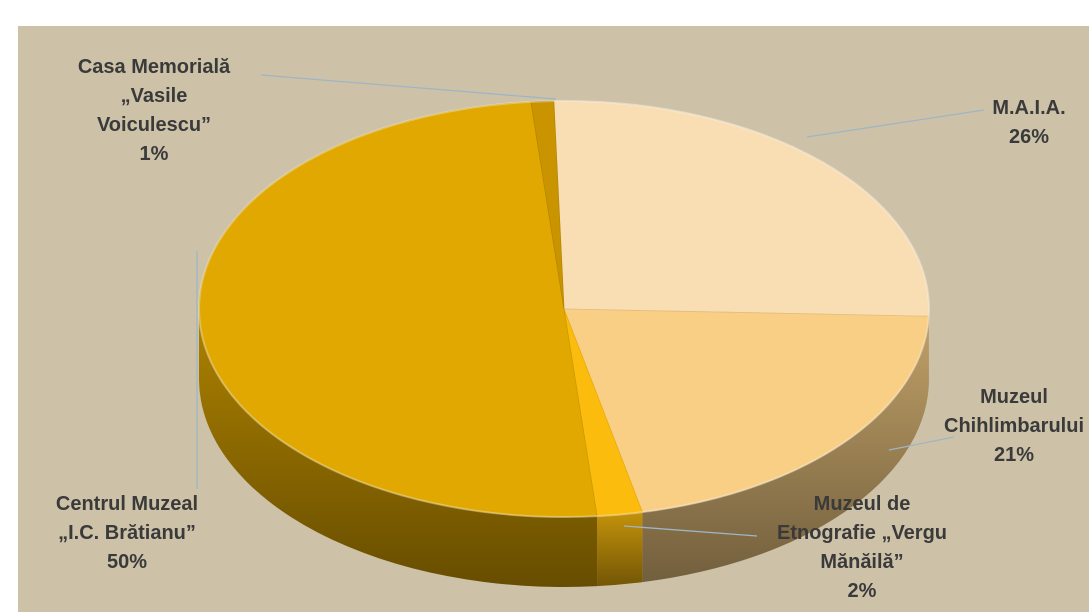  I want to click on data-label: Voiculescu”, so click(154, 125).